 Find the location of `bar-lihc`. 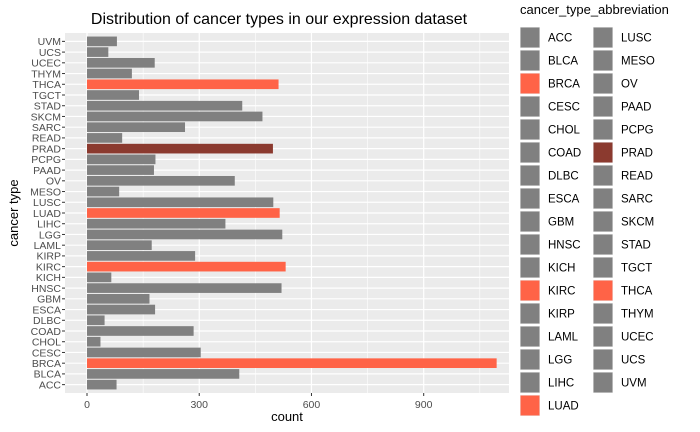

bar-lihc is located at coordinates (156, 223).